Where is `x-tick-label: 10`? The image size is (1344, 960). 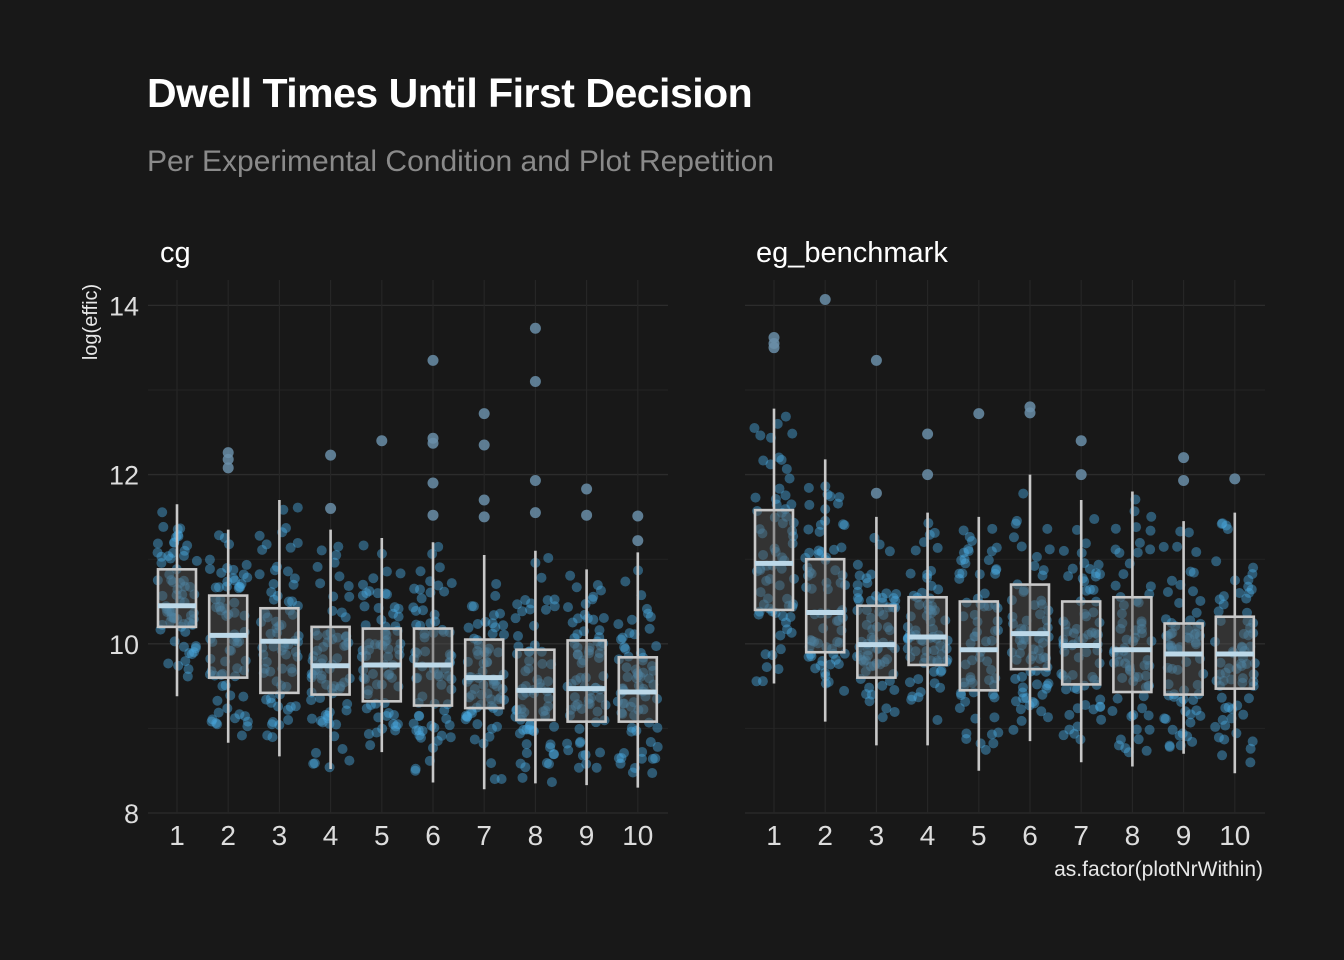
x-tick-label: 10 is located at coordinates (1234, 835).